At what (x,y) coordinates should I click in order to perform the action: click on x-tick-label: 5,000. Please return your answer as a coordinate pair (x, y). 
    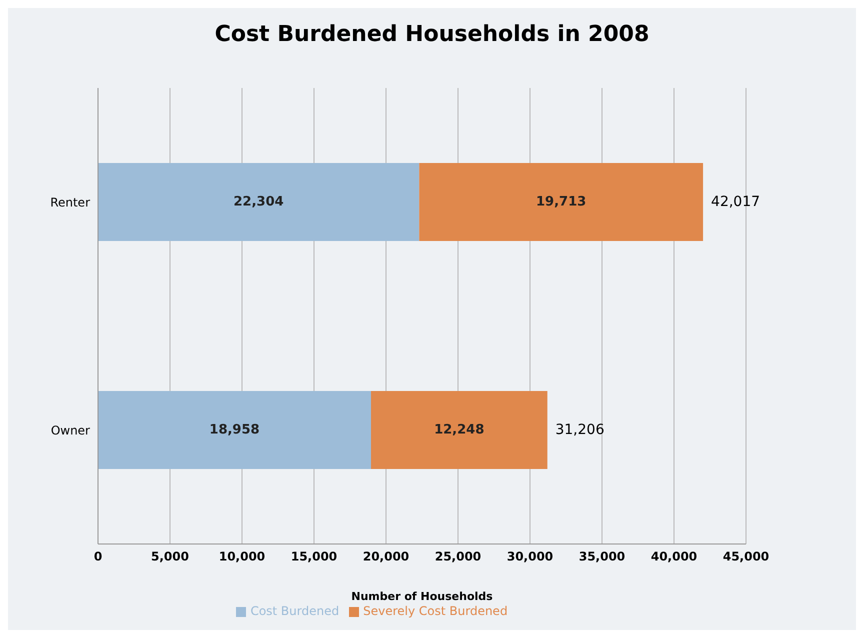
    Looking at the image, I should click on (170, 557).